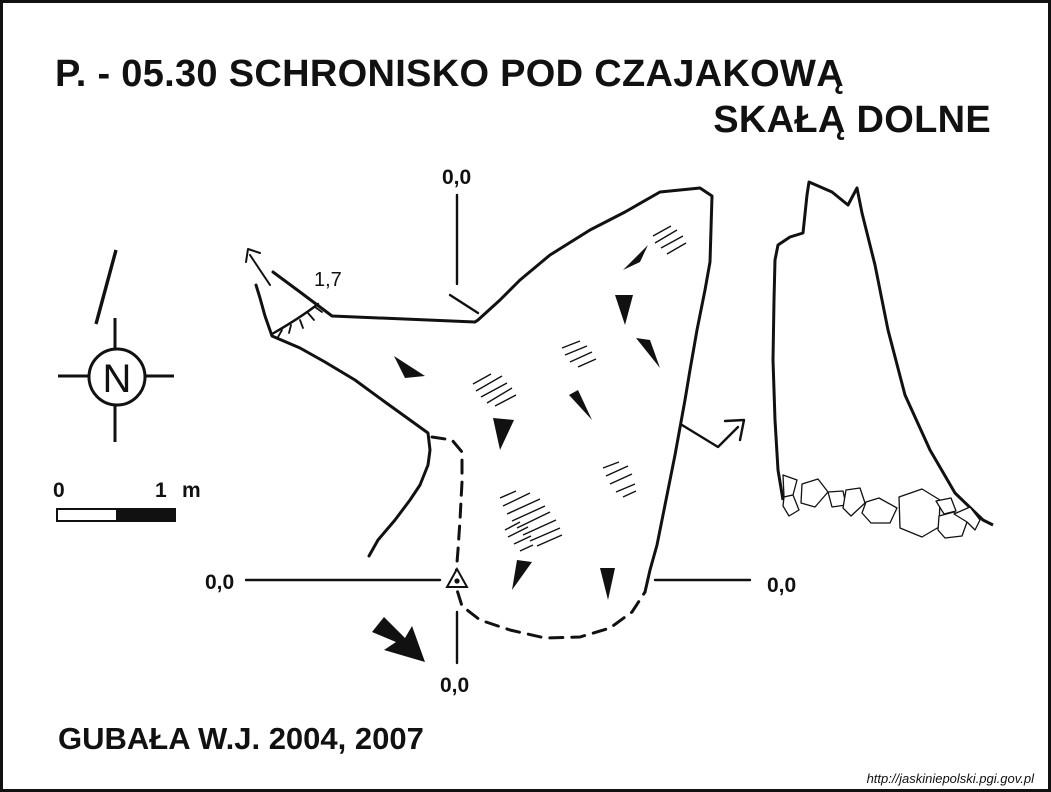  I want to click on scale-bar, so click(116, 515).